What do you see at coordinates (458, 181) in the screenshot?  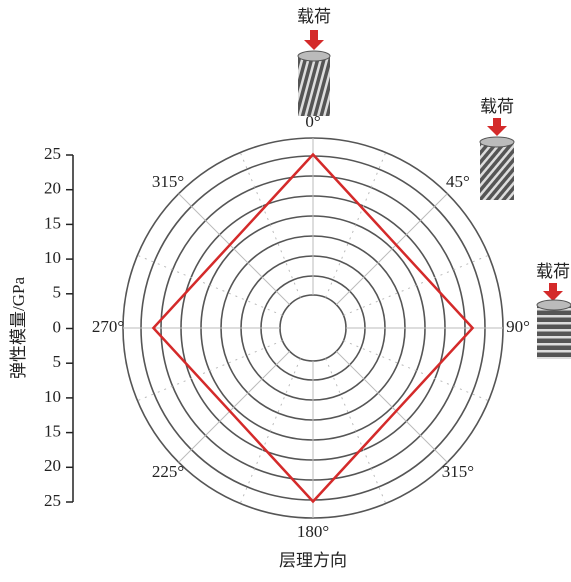 I see `angle-label: 45°` at bounding box center [458, 181].